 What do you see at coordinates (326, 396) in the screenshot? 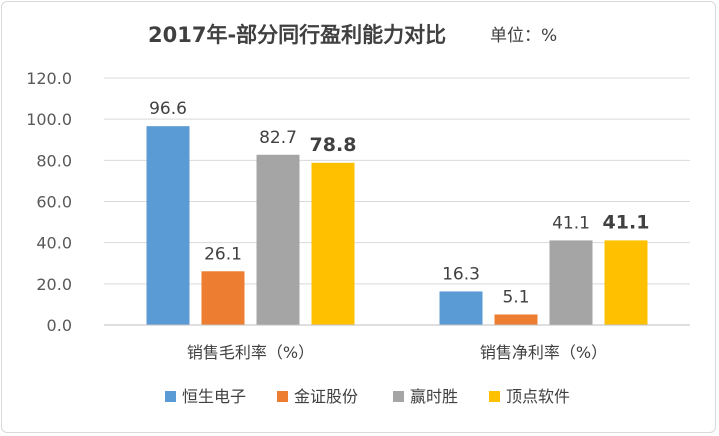
I see `legend-label: 金证股份` at bounding box center [326, 396].